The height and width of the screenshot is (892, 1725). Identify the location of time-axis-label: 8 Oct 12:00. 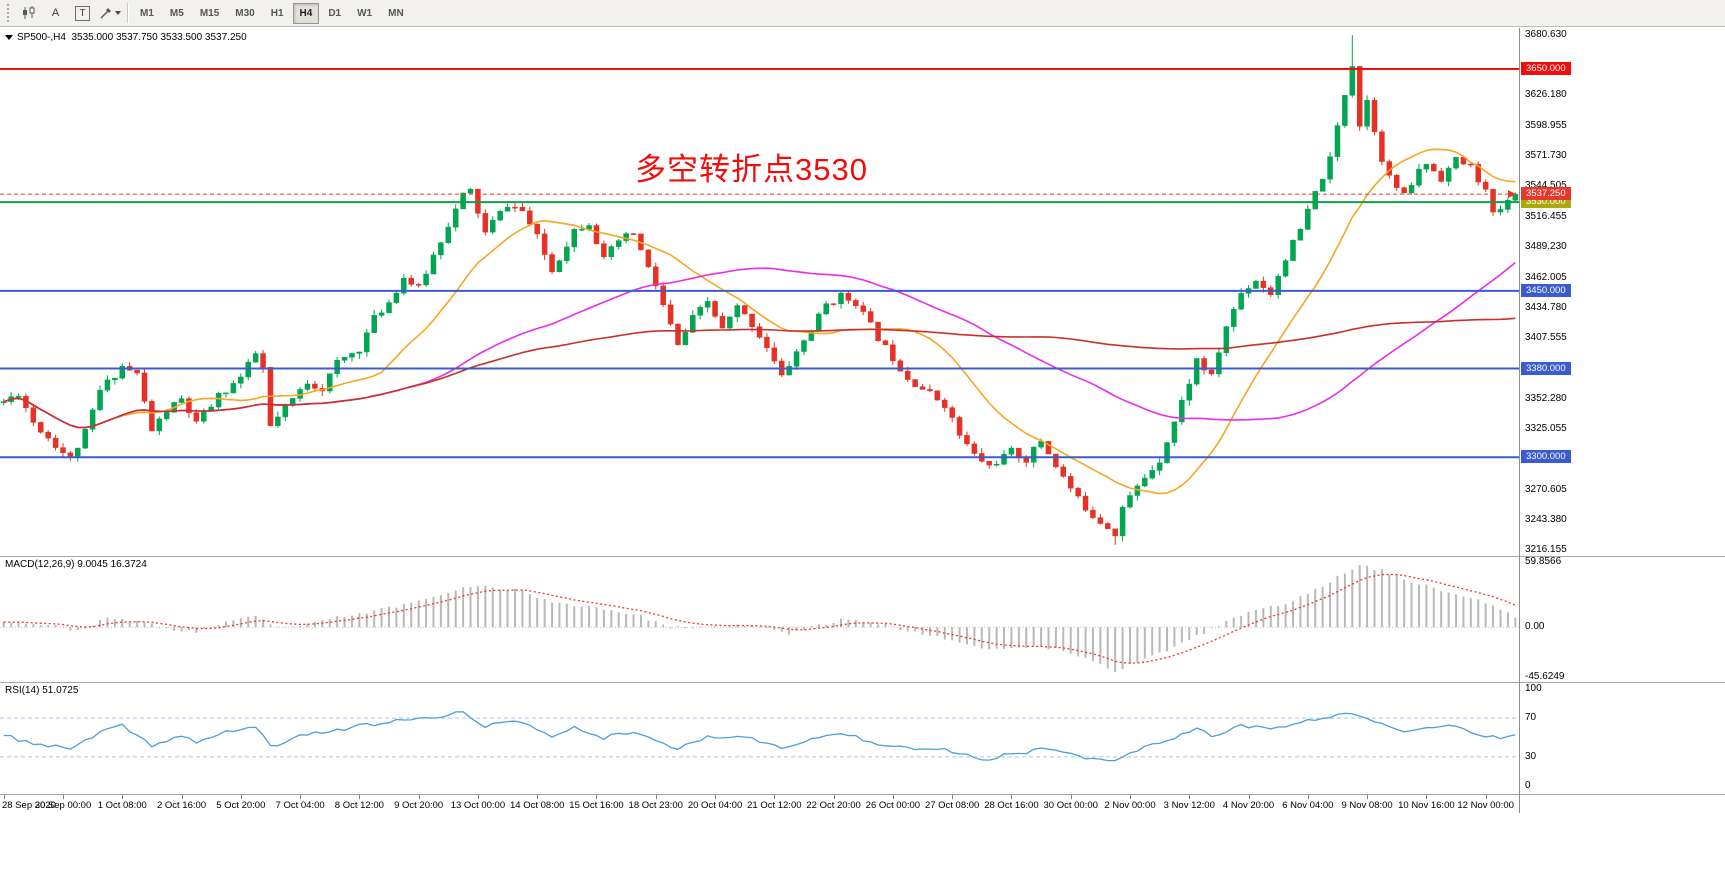
(359, 805).